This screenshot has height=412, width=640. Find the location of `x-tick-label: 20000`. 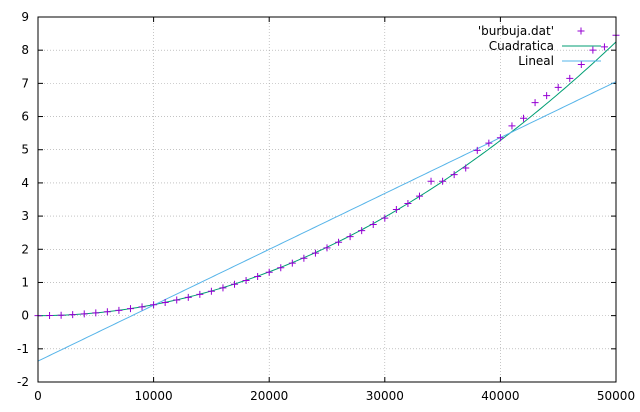

x-tick-label: 20000 is located at coordinates (269, 396).